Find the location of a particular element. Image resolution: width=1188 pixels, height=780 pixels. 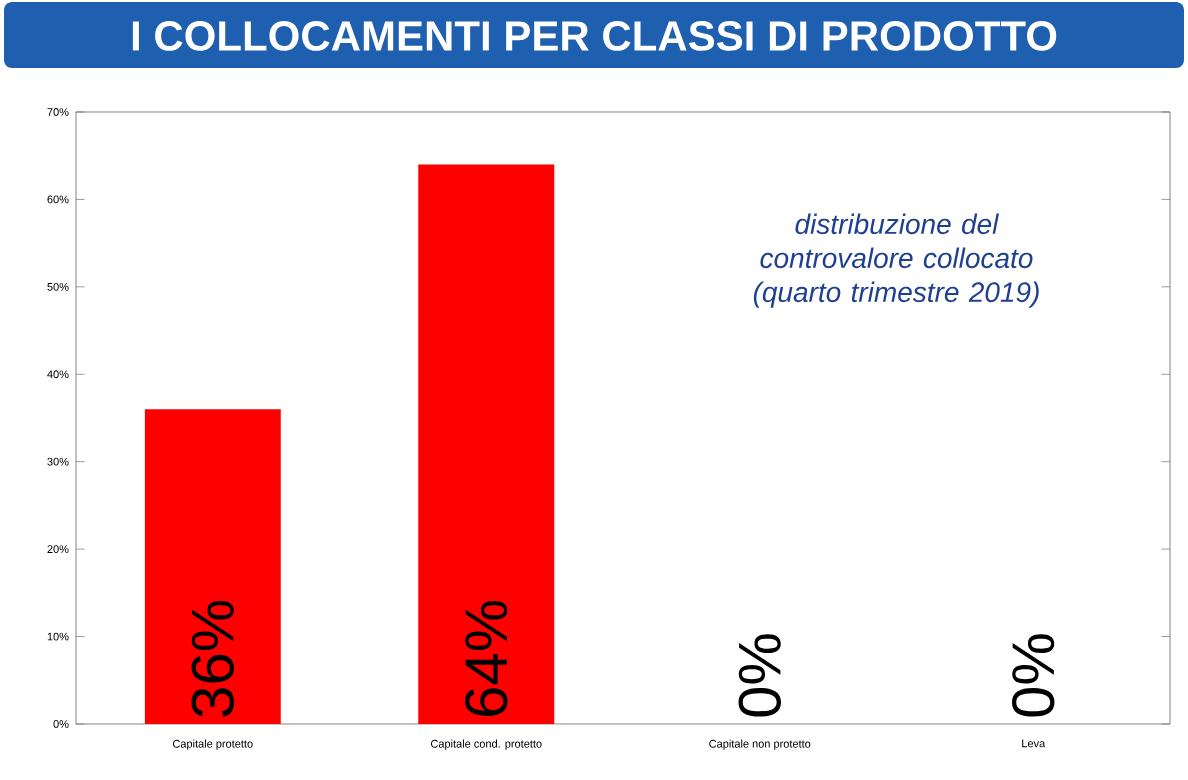

annotation: distribuzione del controvalore collocato (quarto trimestre 2019) is located at coordinates (896, 260).